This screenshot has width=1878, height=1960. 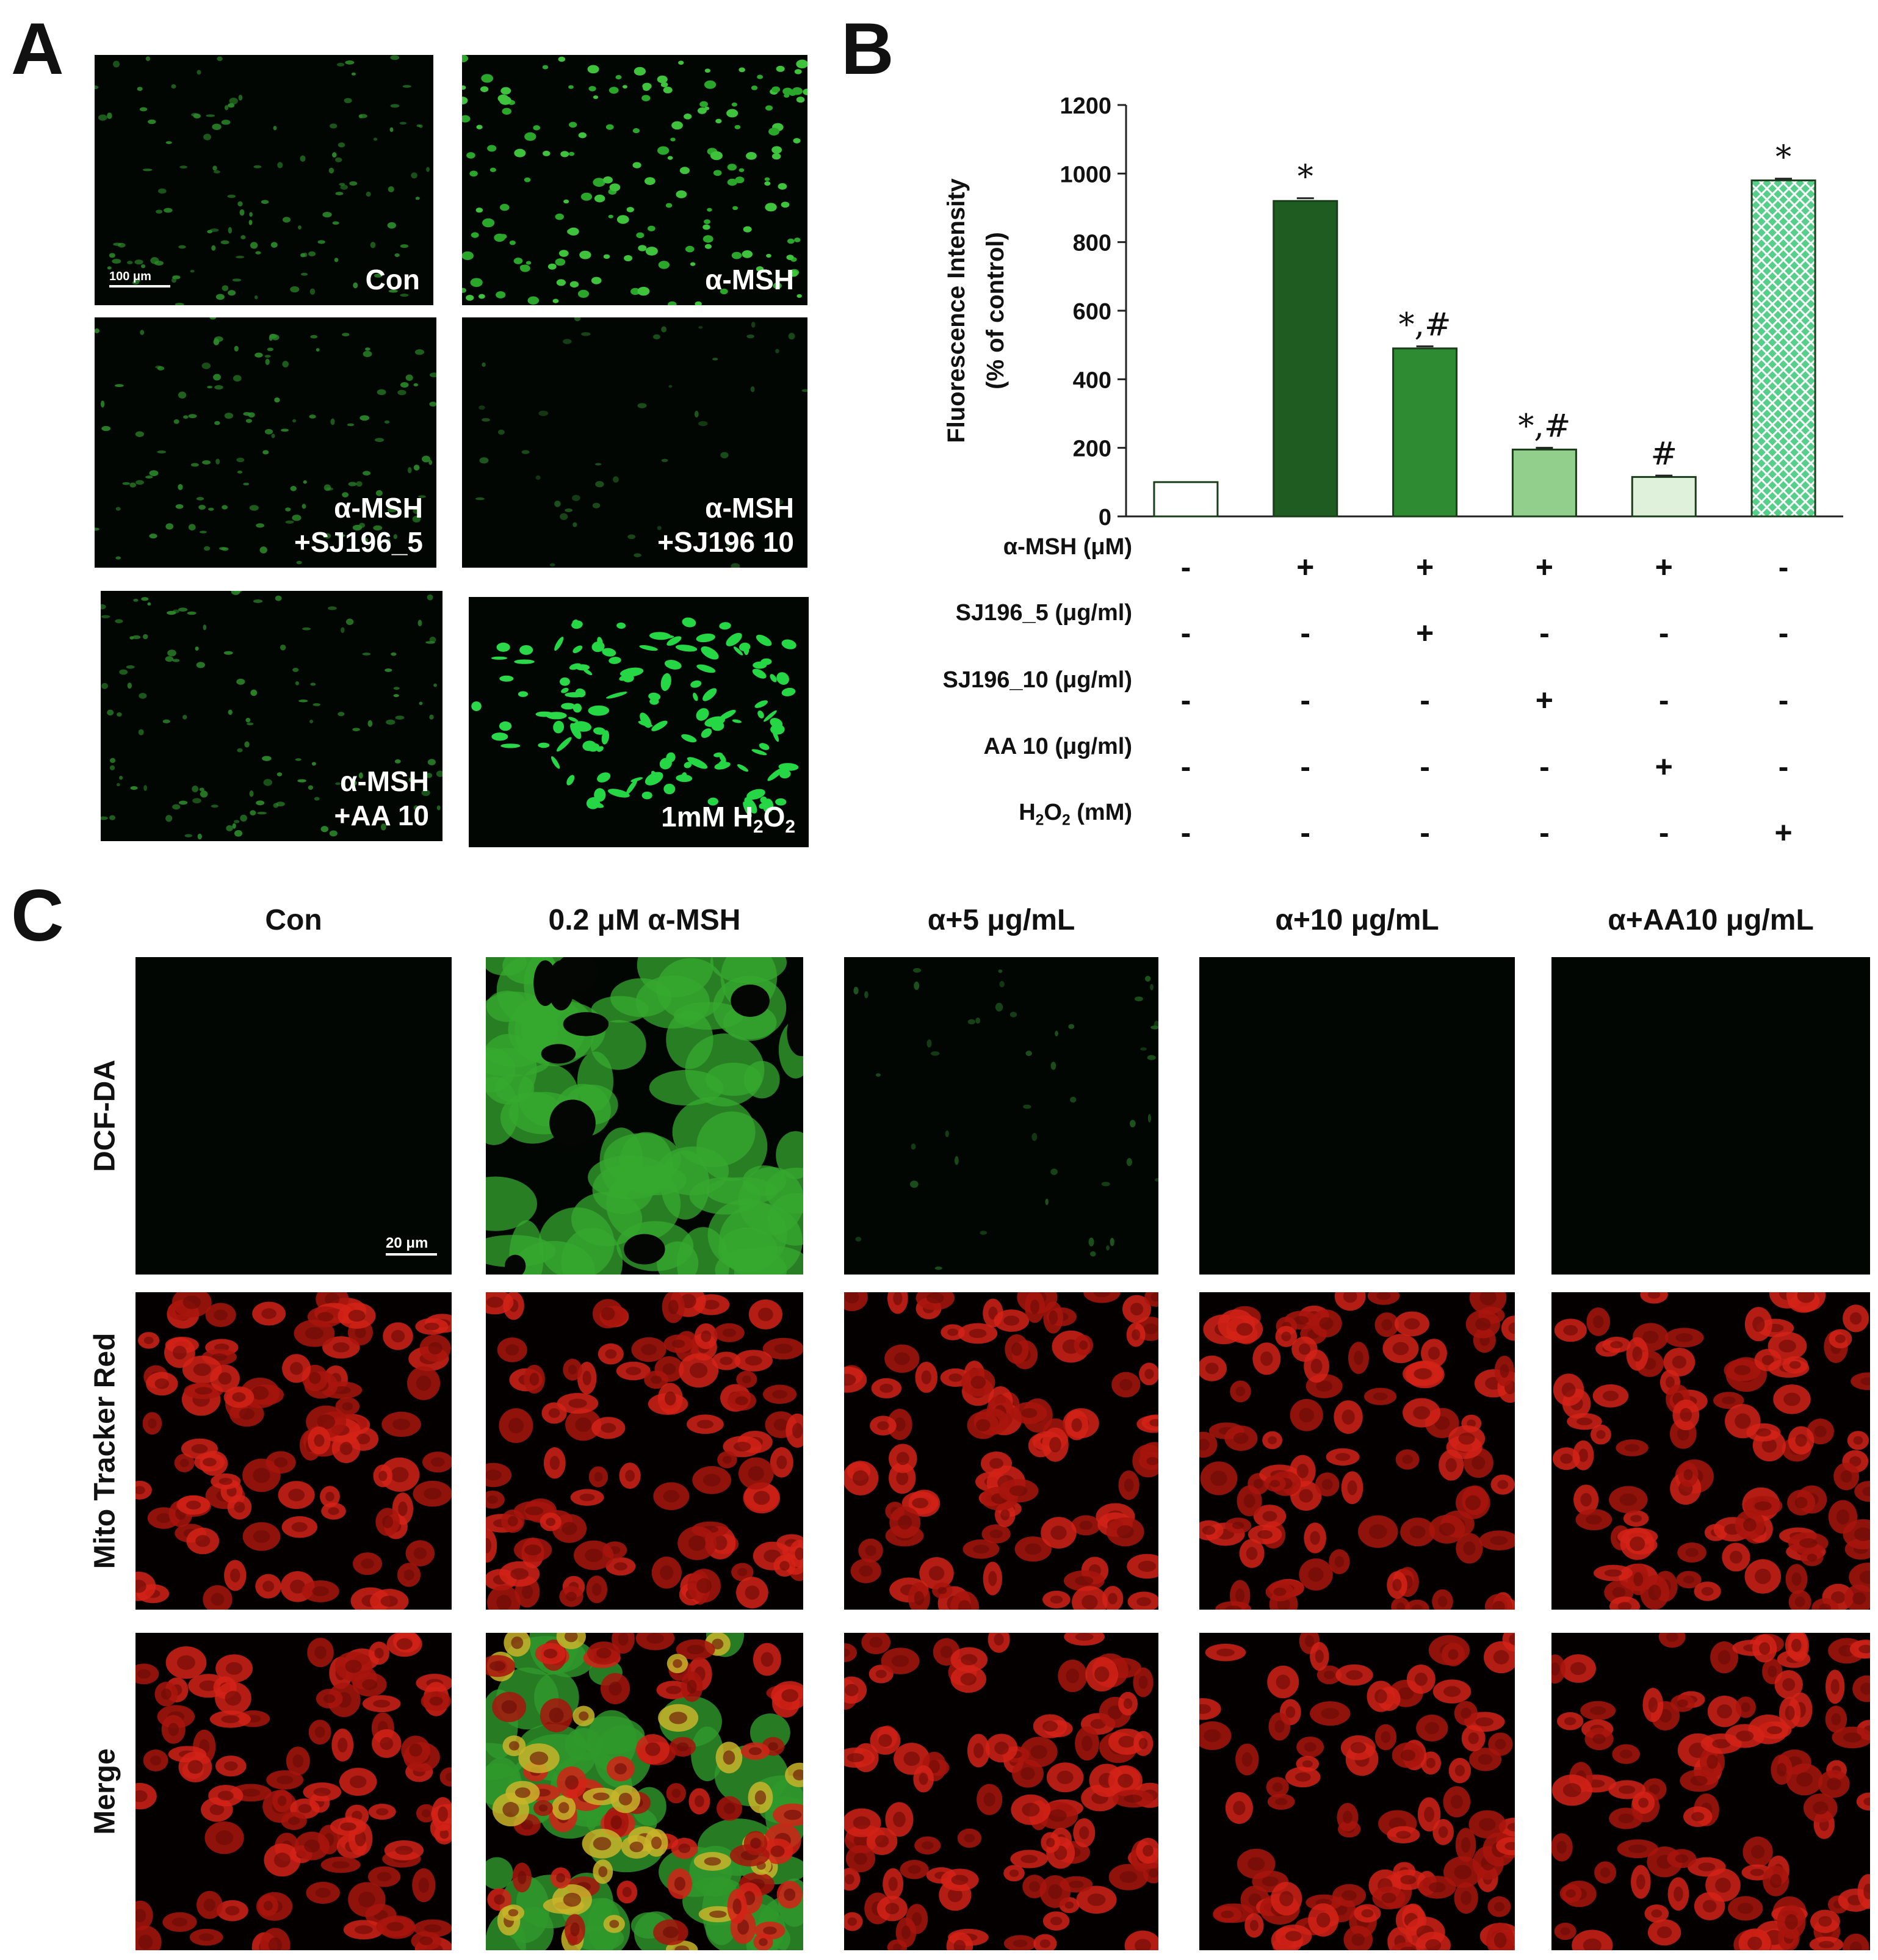 I want to click on micrograph-green-bright, so click(x=634, y=180).